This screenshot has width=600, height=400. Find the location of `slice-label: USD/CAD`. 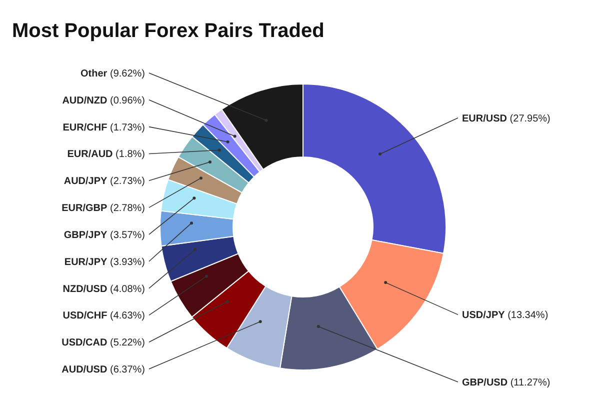

slice-label: USD/CAD is located at coordinates (85, 343).